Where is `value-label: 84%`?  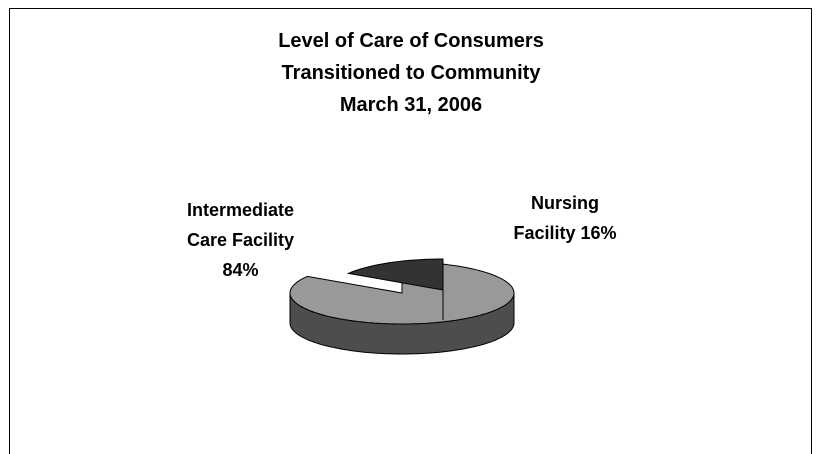 value-label: 84% is located at coordinates (240, 270).